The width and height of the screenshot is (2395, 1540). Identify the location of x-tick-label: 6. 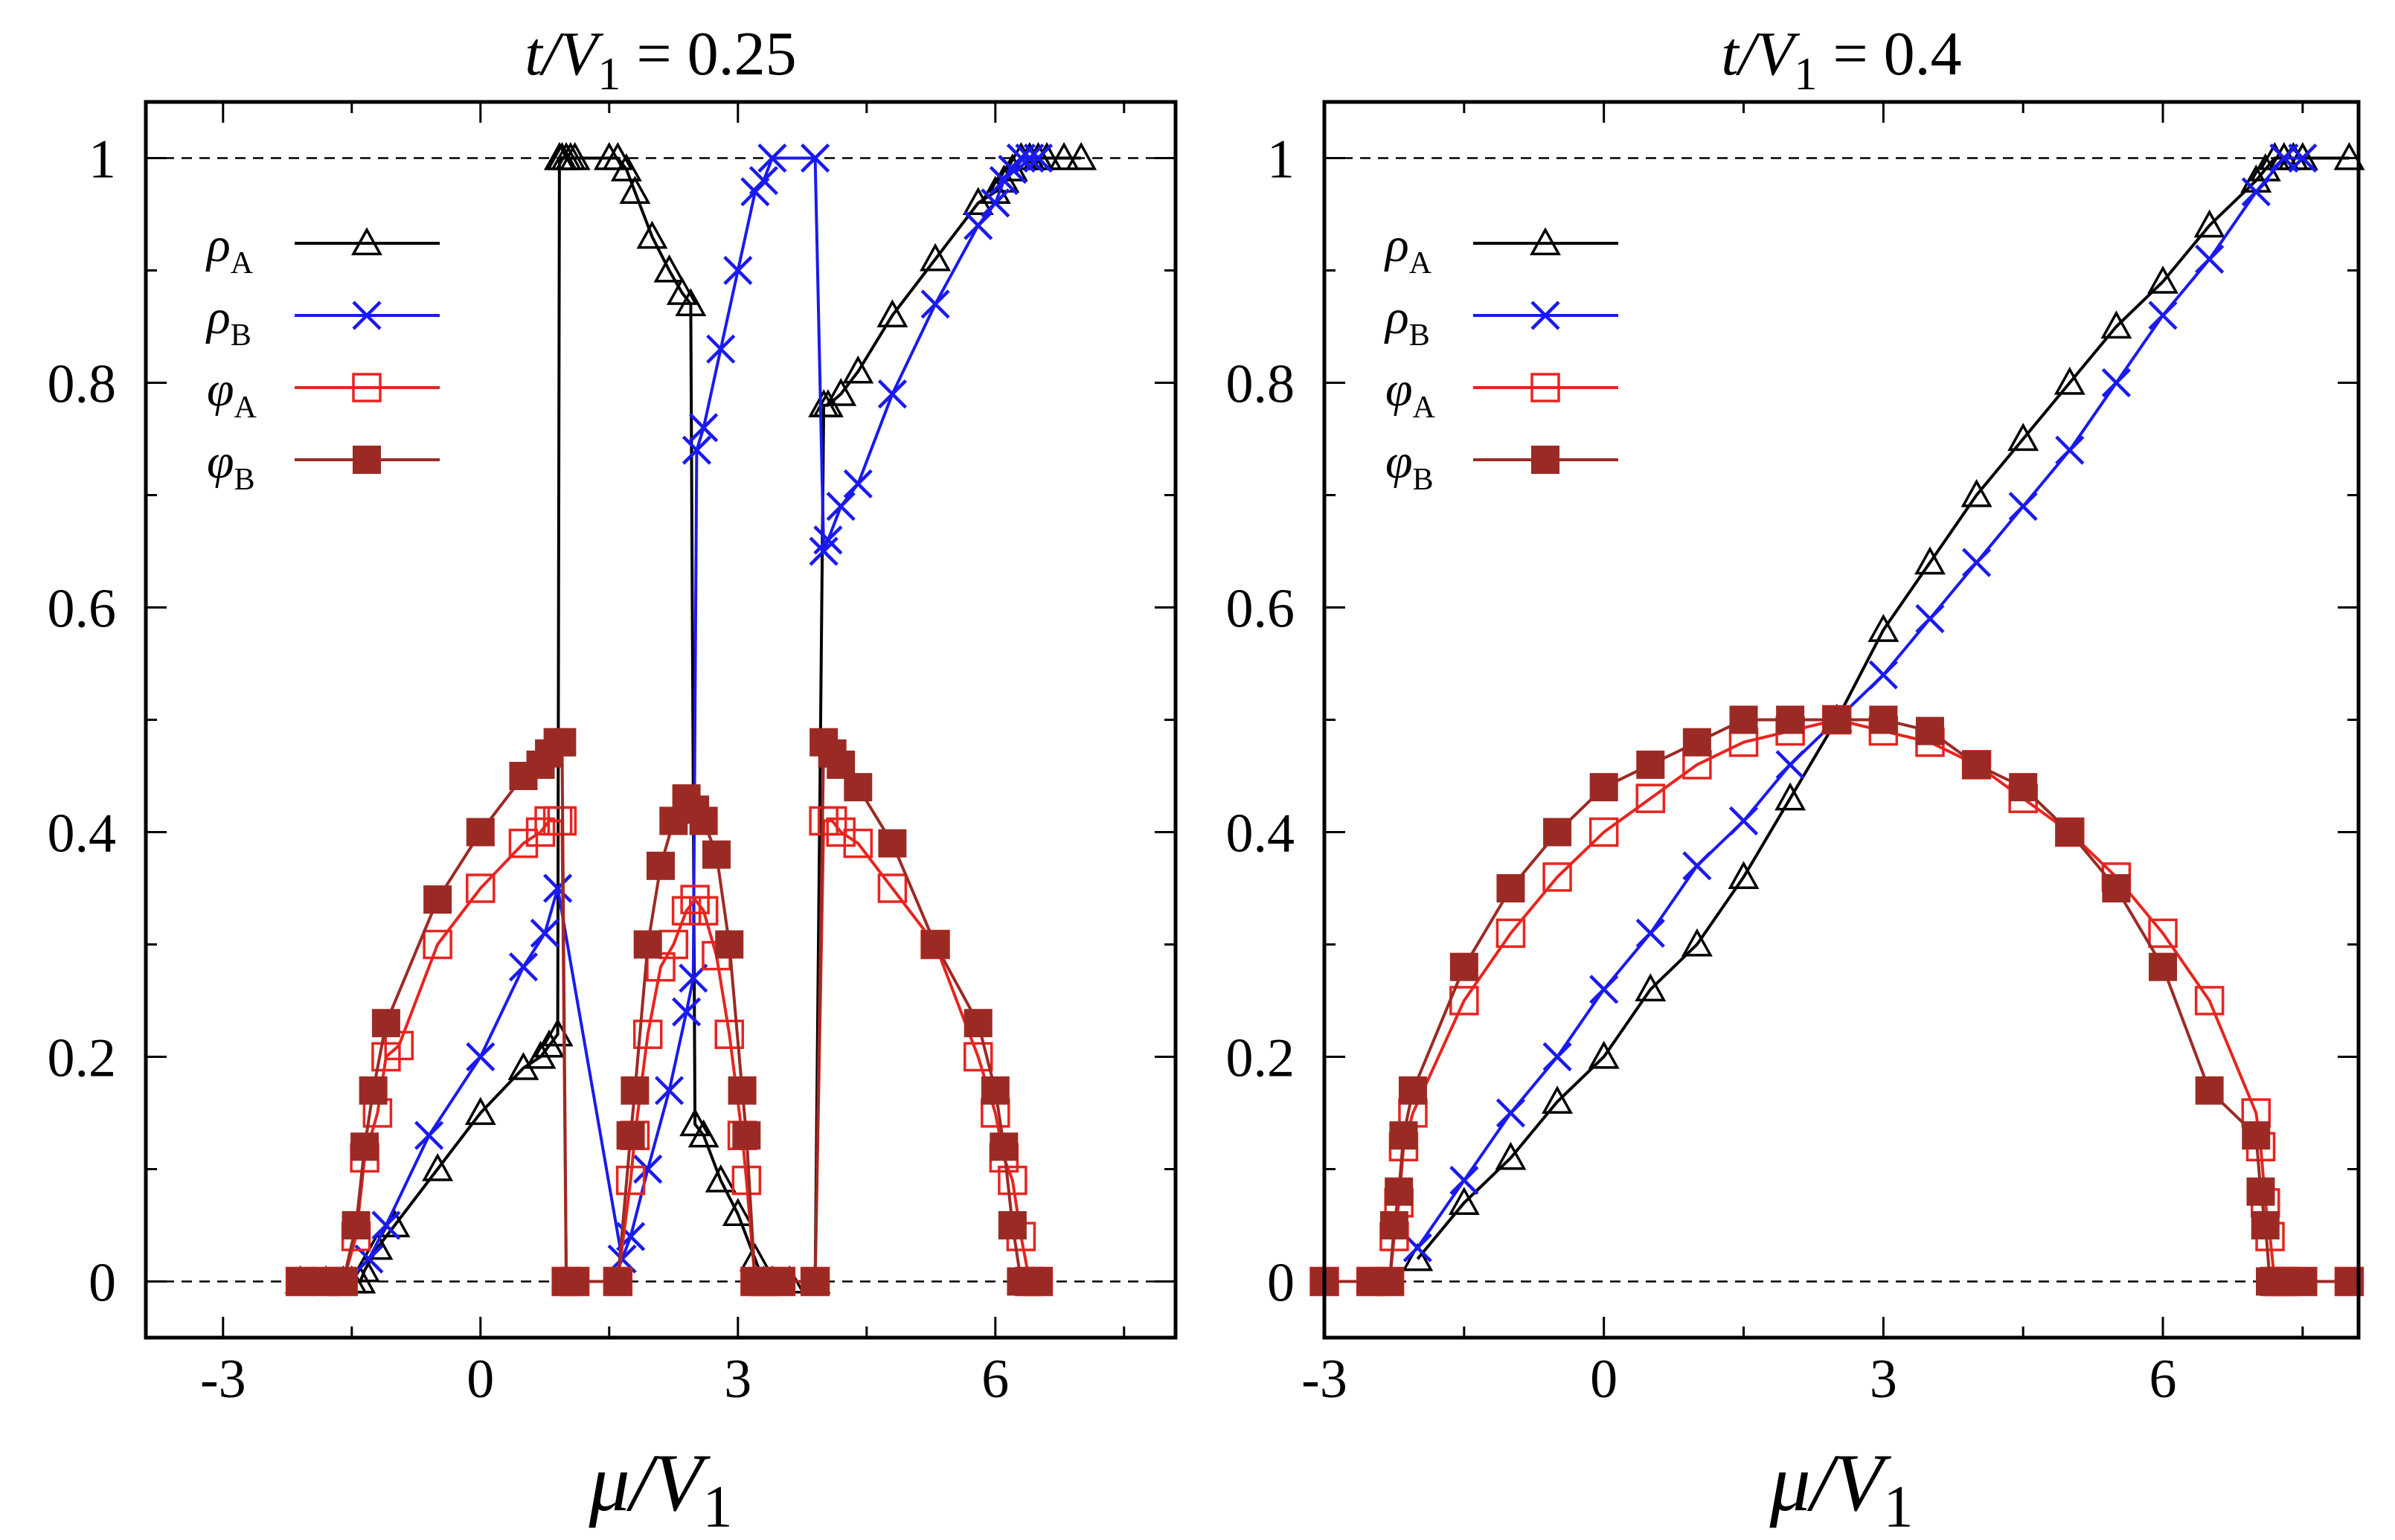
(2163, 1379).